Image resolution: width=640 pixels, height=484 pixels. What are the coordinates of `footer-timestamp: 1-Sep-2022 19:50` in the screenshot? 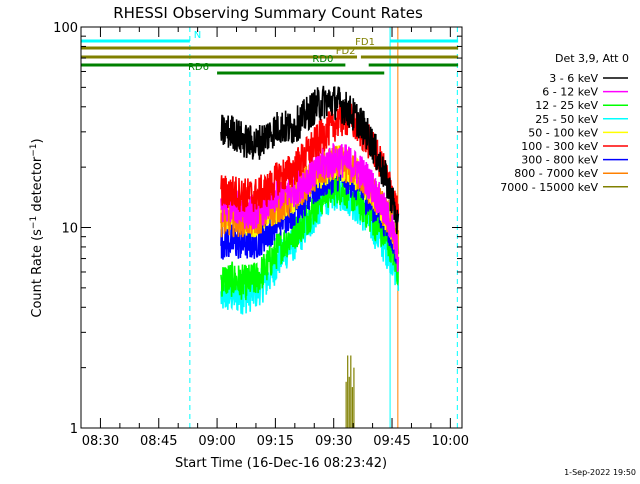 It's located at (600, 472).